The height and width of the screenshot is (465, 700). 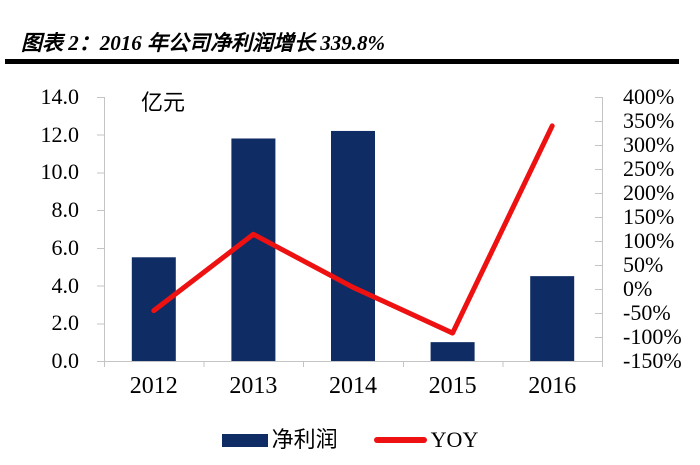 I want to click on left-axis-tick-label: 10.0, so click(x=60, y=172).